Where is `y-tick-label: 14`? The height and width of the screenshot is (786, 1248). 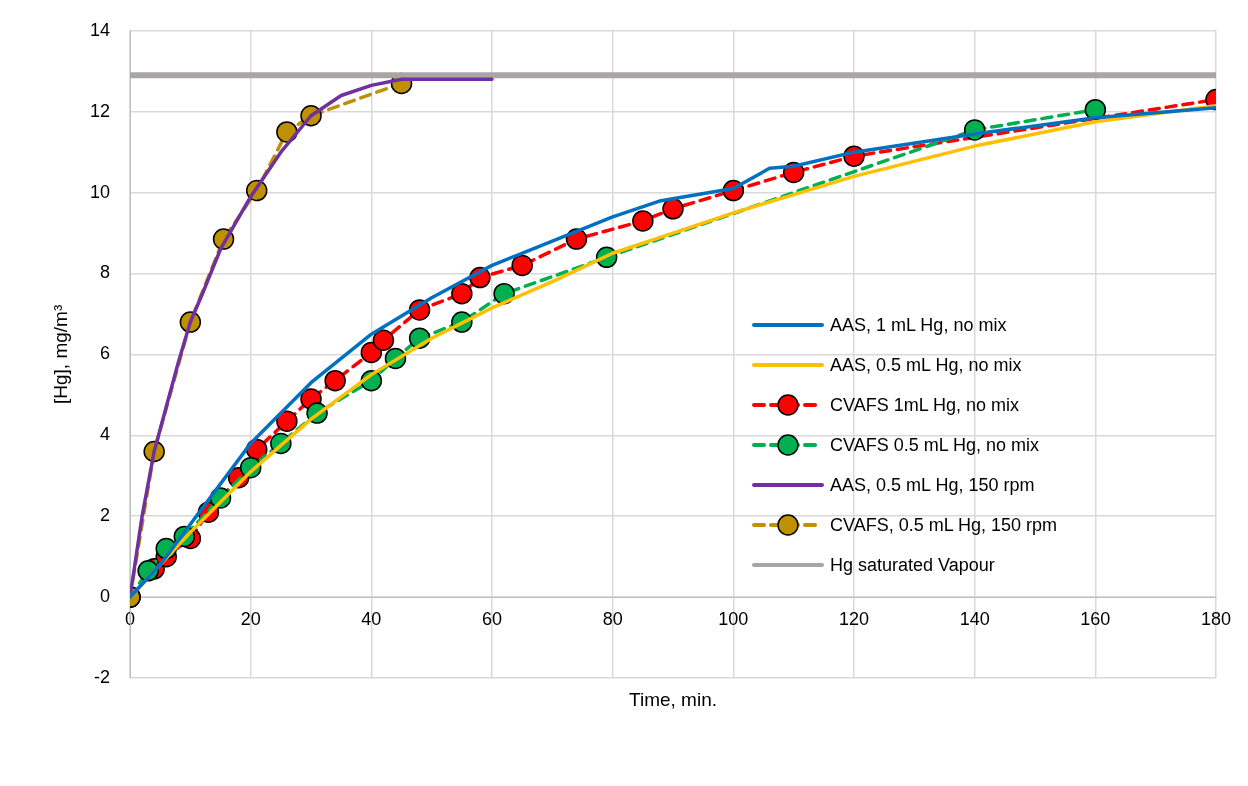 y-tick-label: 14 is located at coordinates (100, 29).